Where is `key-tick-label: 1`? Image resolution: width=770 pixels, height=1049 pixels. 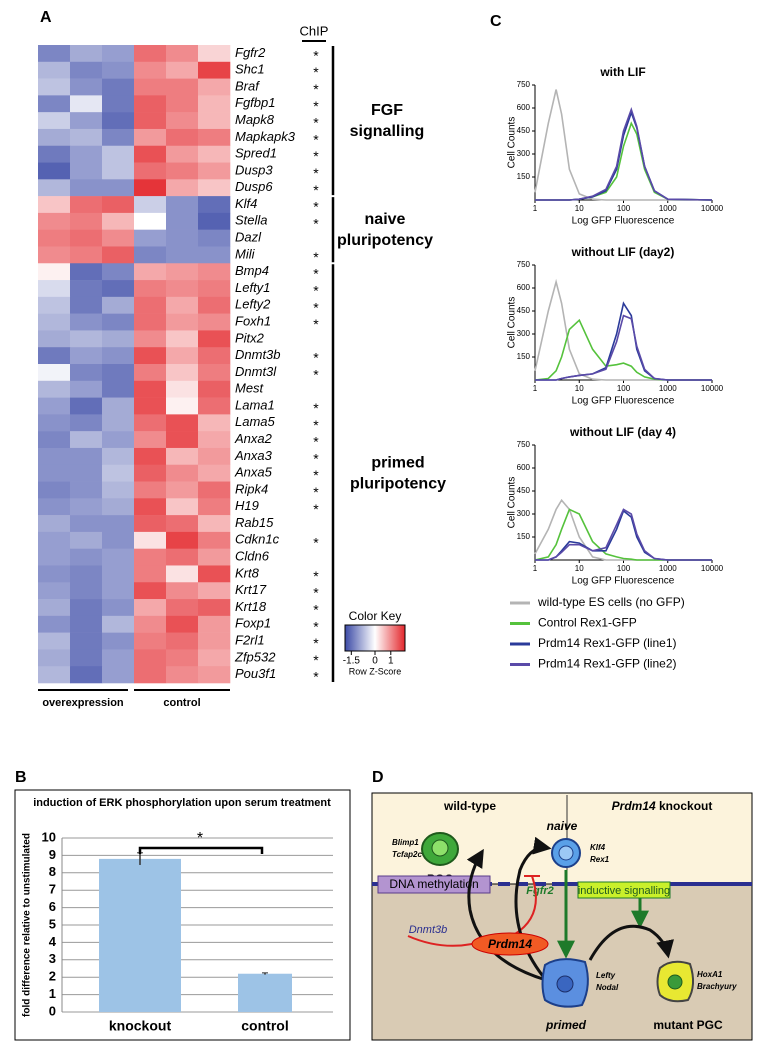
key-tick-label: 1 is located at coordinates (391, 661).